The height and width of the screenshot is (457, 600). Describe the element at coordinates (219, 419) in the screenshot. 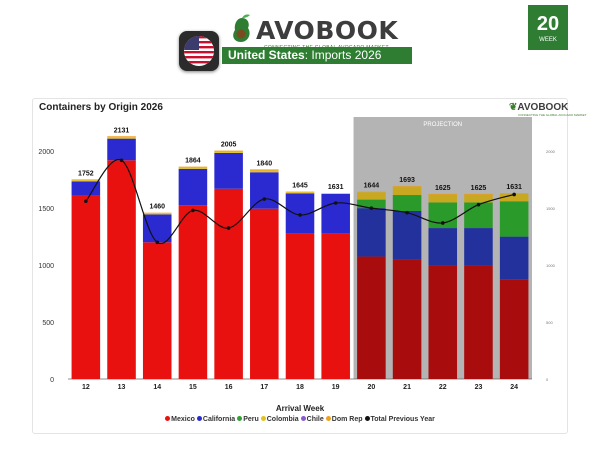

I see `legend-label: California` at that location.